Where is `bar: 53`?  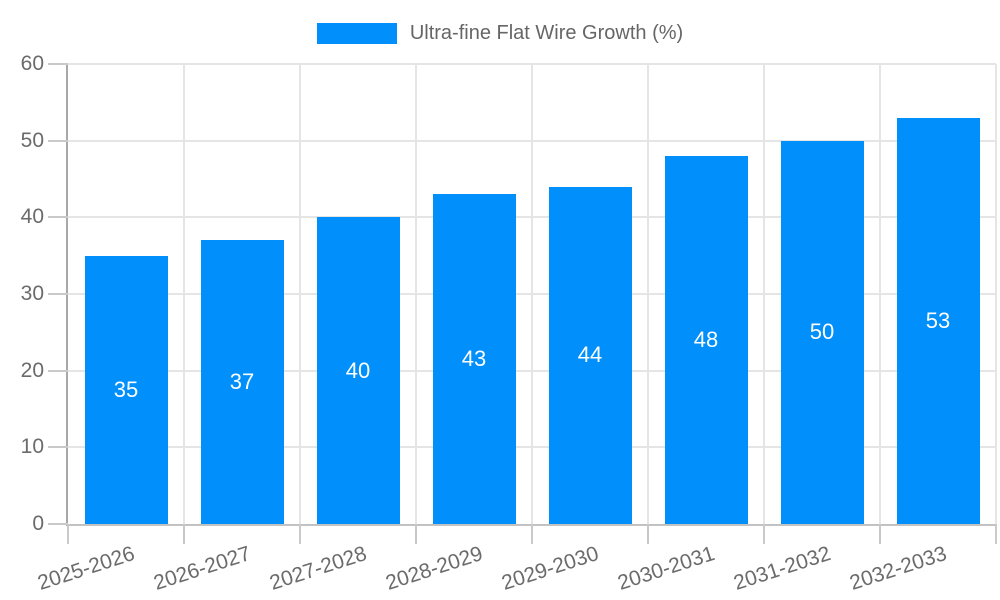
bar: 53 is located at coordinates (938, 320).